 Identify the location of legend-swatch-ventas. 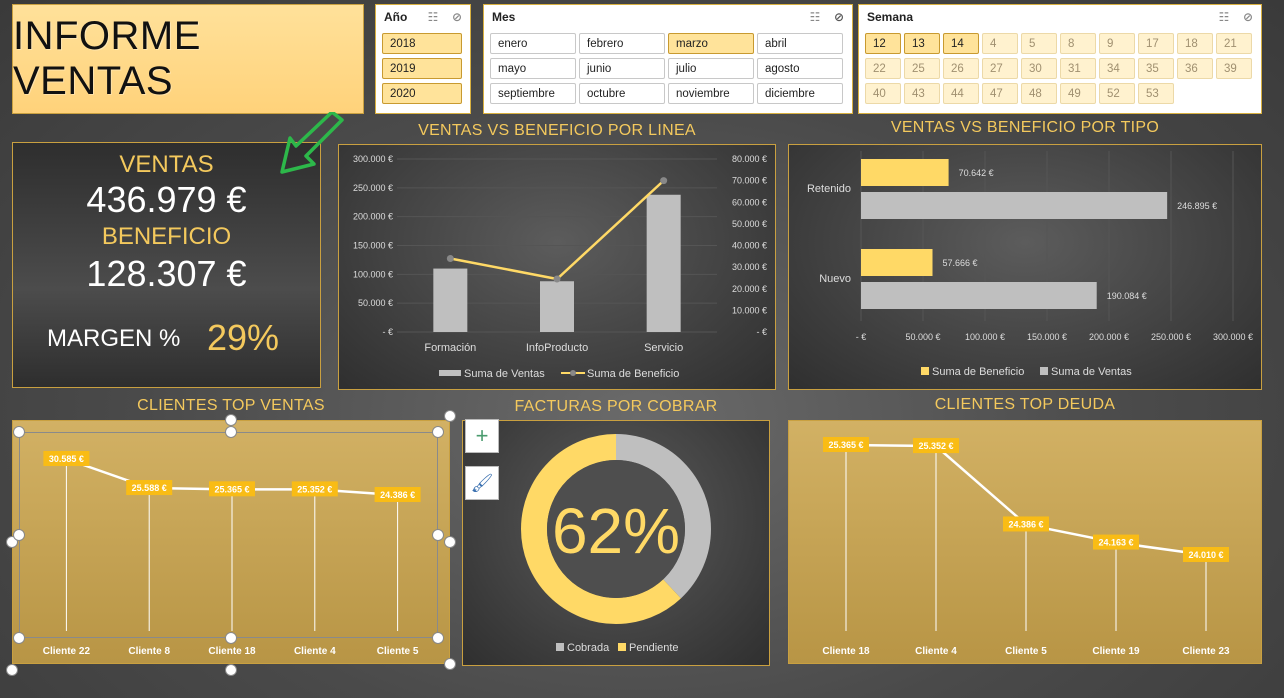
(450, 373).